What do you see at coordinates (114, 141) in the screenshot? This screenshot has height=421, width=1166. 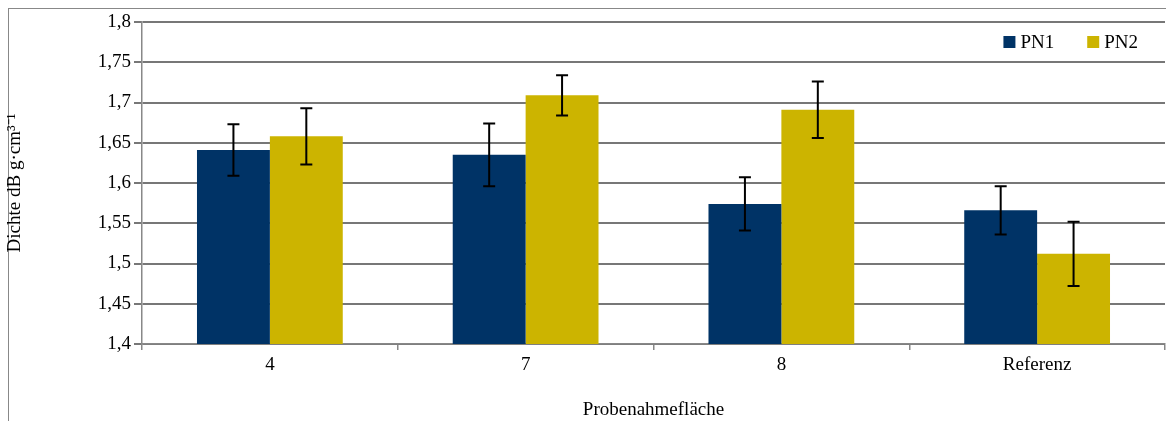 I see `y-tick-label: 1,65` at bounding box center [114, 141].